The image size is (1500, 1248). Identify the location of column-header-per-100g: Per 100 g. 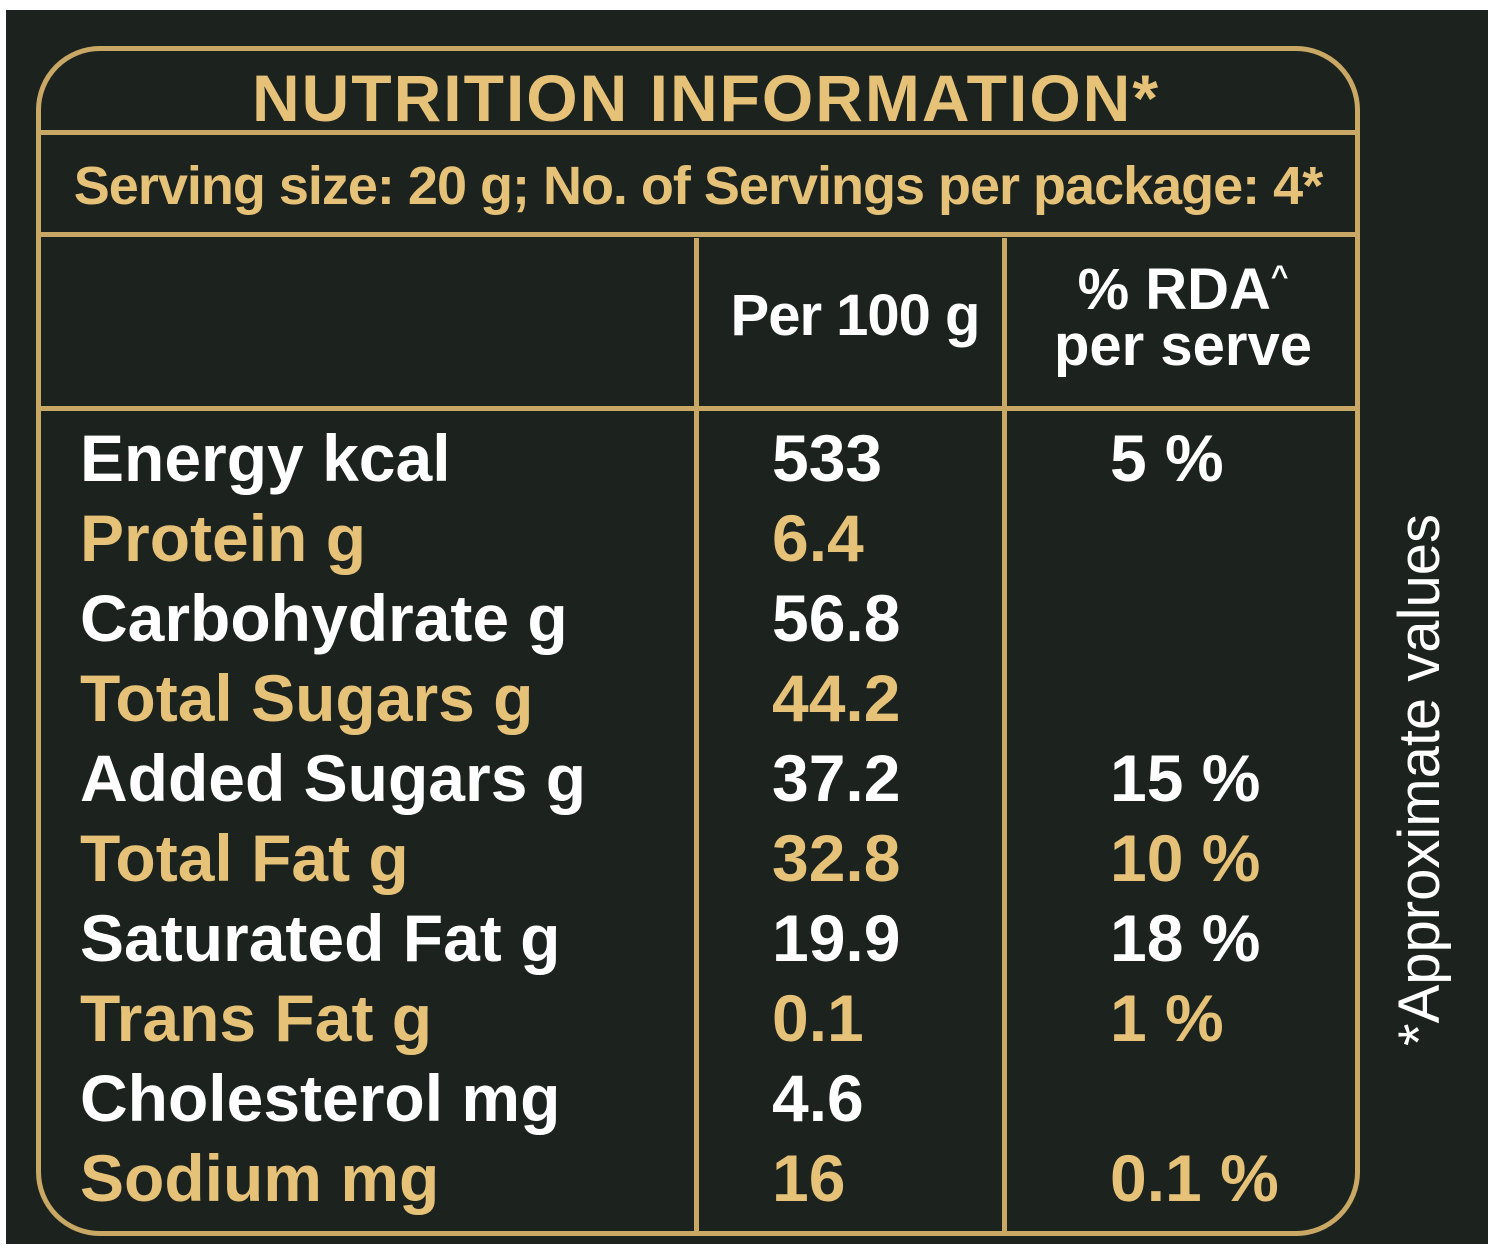
(855, 315).